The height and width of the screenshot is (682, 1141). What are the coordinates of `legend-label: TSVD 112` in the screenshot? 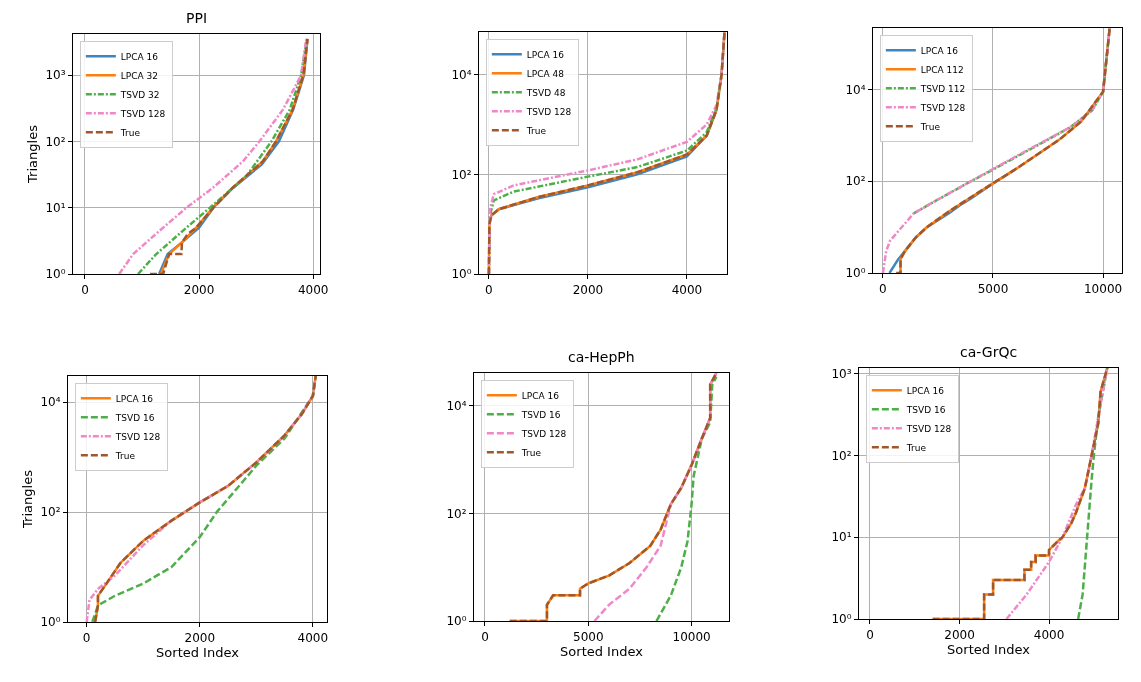 It's located at (942, 88).